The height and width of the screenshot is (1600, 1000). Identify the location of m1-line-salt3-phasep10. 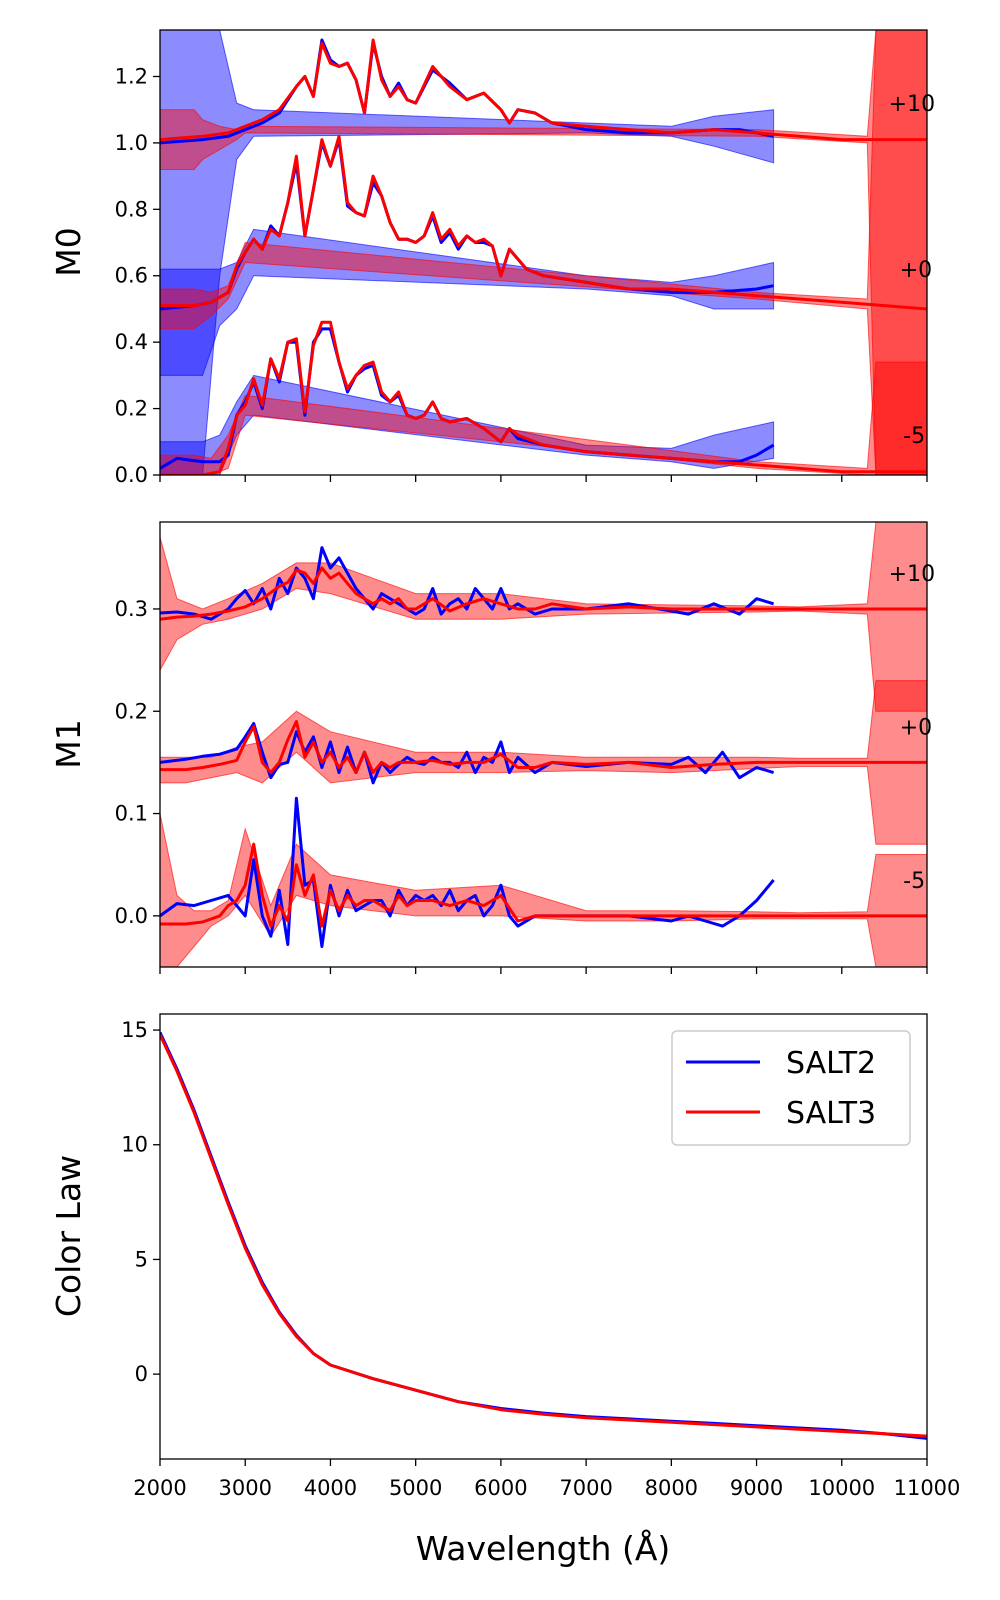
(543, 593).